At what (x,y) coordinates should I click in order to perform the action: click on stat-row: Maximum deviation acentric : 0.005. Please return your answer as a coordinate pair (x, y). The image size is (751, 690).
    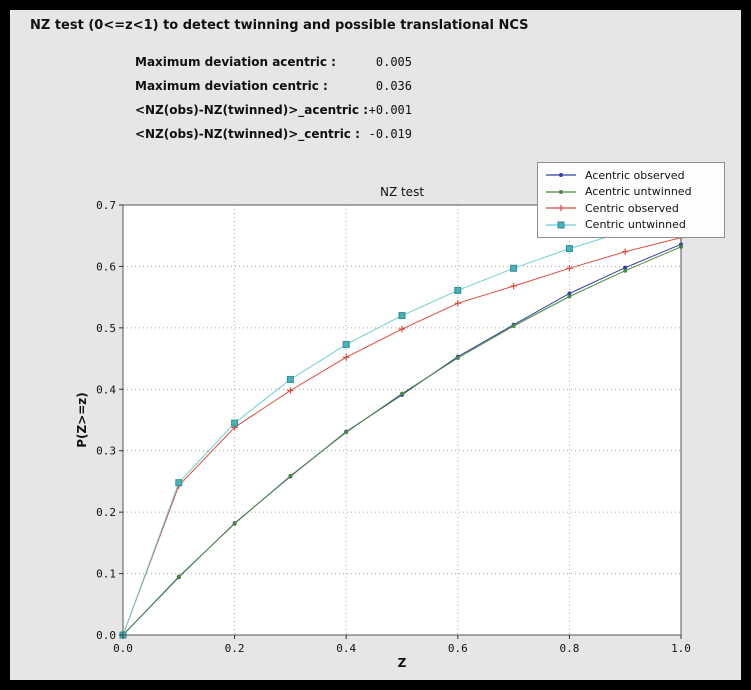
    Looking at the image, I should click on (375, 63).